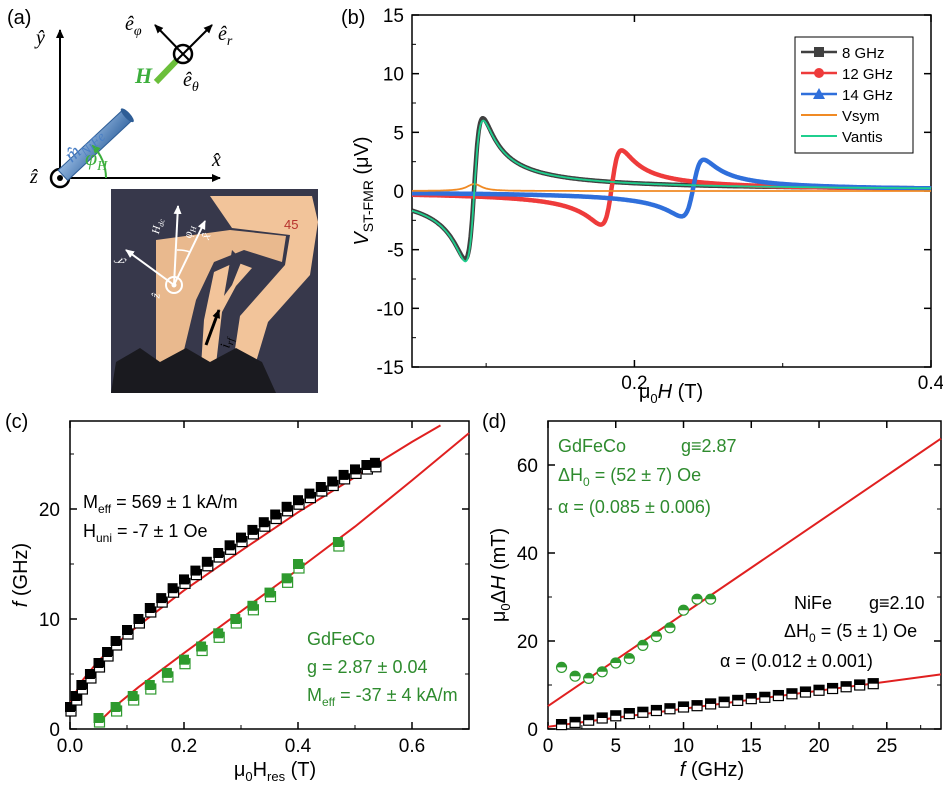  Describe the element at coordinates (382, 697) in the screenshot. I see `svg-text: Meff = -37 ± 4 kA/m` at that location.